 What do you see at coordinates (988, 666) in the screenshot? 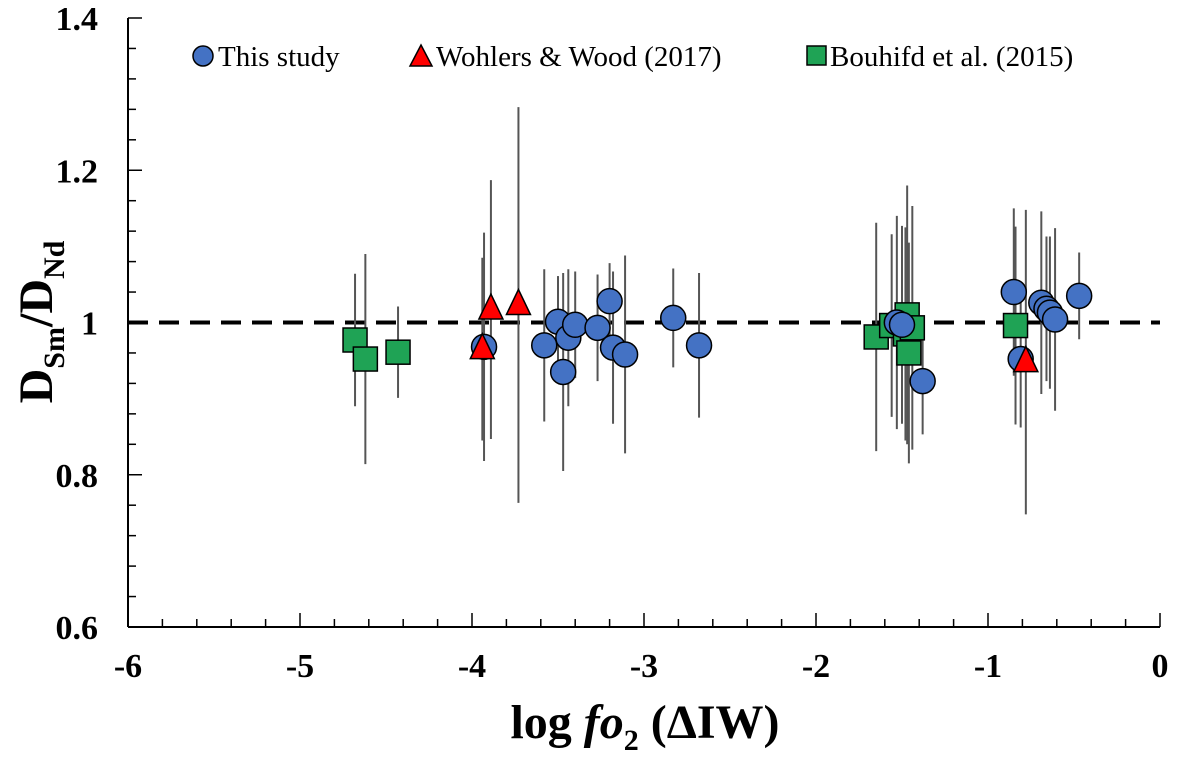
I see `x-tick-label: -1` at bounding box center [988, 666].